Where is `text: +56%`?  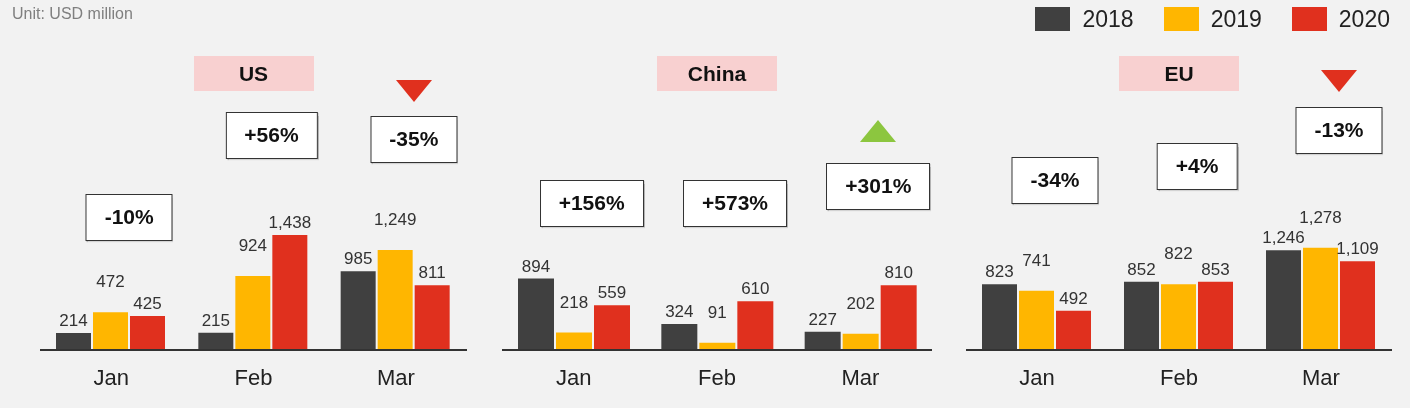 text: +56% is located at coordinates (271, 134).